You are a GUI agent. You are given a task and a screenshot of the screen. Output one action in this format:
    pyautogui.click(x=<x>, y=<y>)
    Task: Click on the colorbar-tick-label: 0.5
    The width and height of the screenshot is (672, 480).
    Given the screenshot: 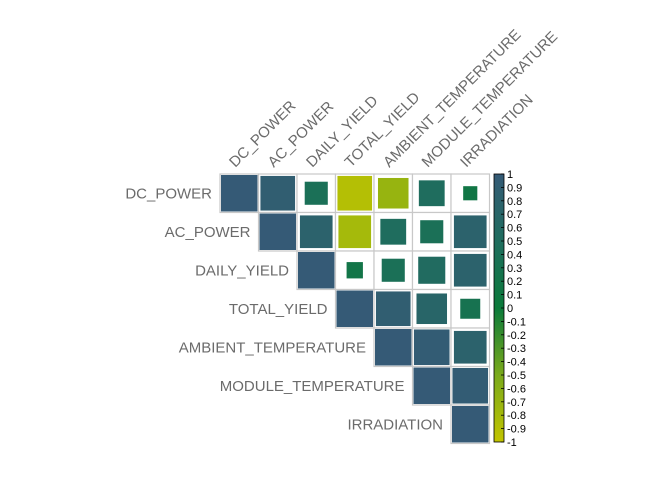 What is the action you would take?
    pyautogui.click(x=514, y=242)
    